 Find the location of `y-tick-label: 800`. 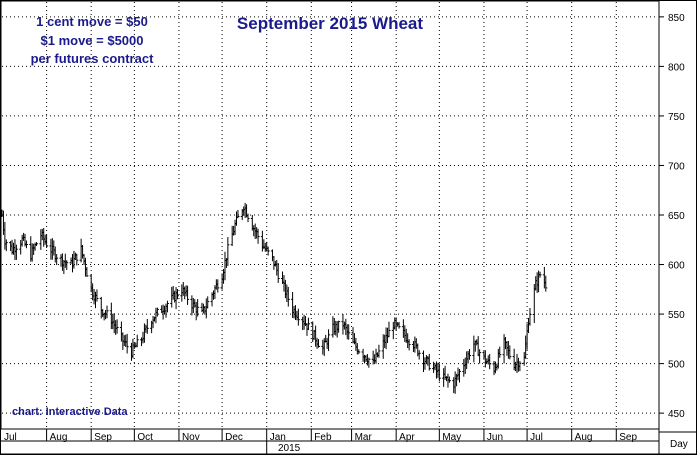

y-tick-label: 800 is located at coordinates (676, 67).